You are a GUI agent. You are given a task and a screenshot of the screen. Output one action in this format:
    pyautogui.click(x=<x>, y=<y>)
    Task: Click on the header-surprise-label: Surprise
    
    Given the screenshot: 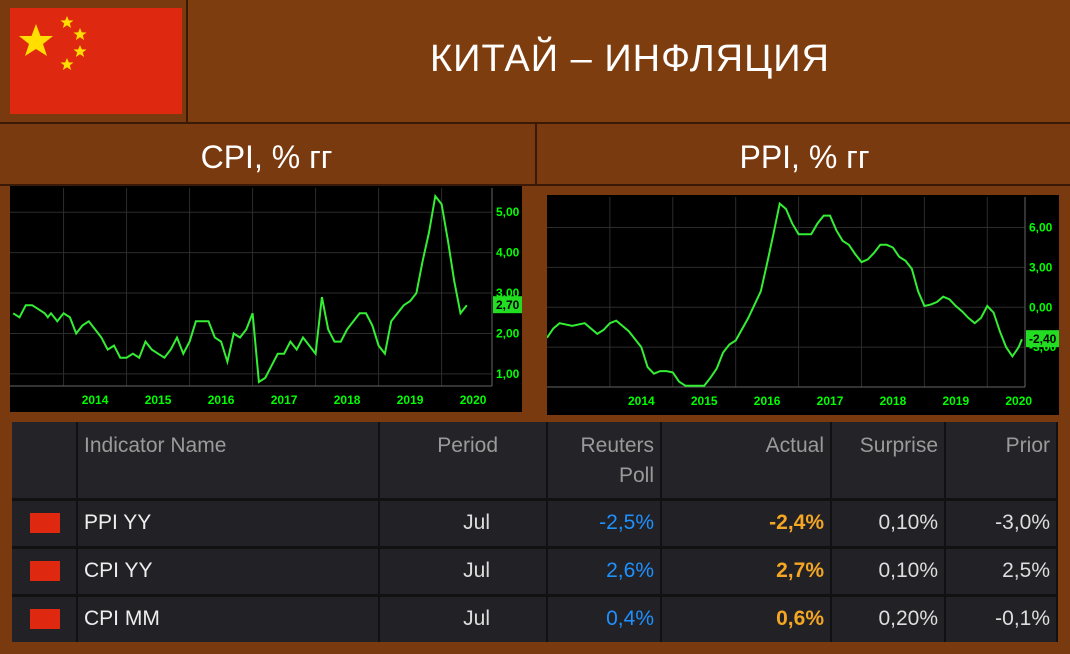 What is the action you would take?
    pyautogui.click(x=898, y=445)
    